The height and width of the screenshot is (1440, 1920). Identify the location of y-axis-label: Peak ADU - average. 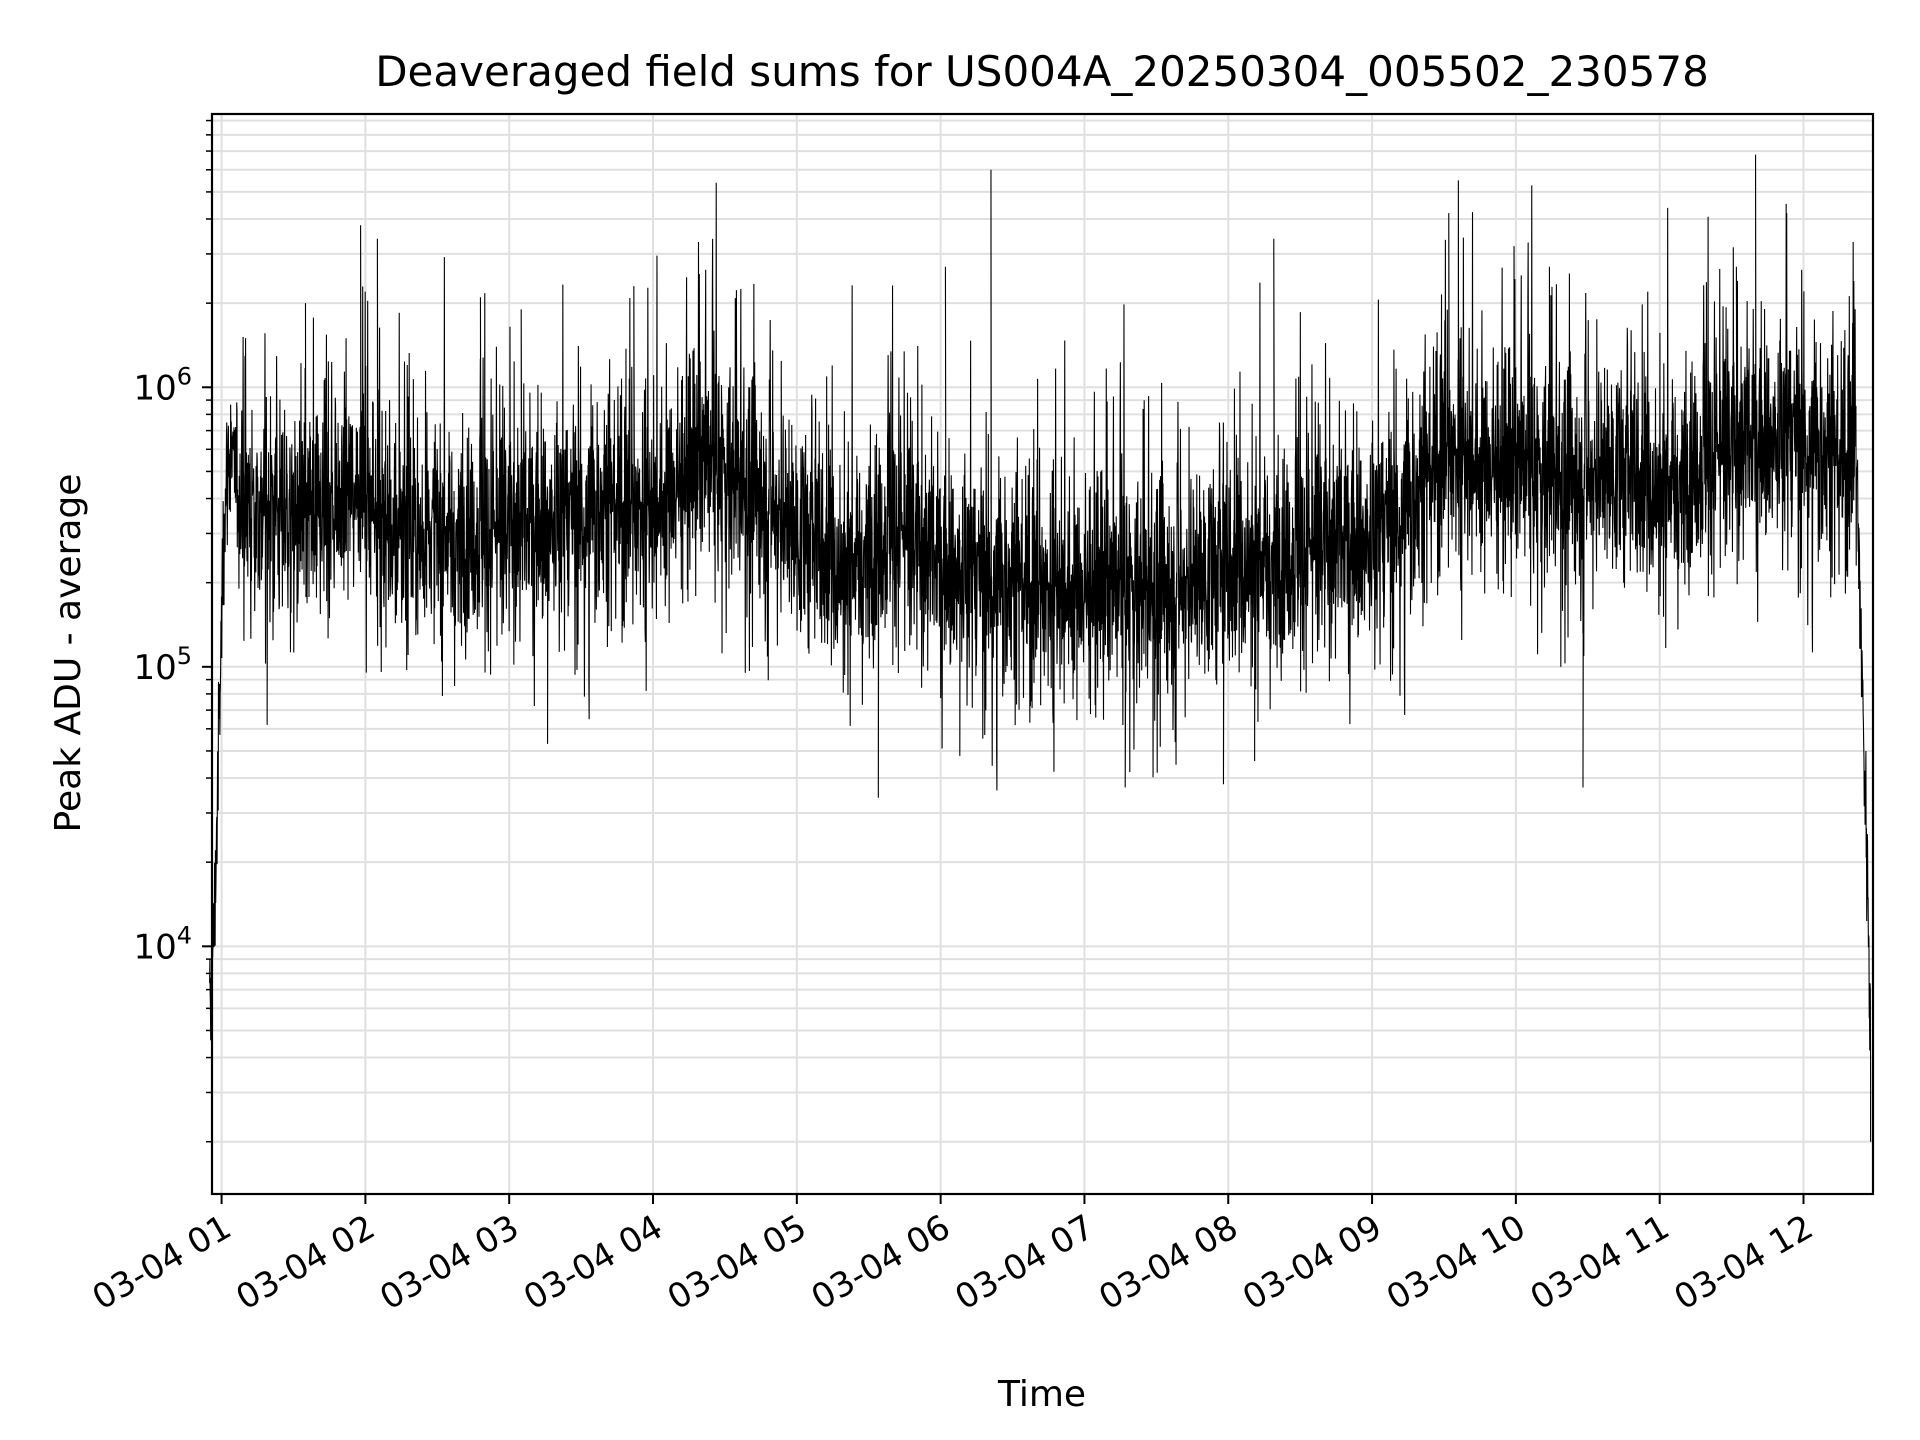
(68, 653).